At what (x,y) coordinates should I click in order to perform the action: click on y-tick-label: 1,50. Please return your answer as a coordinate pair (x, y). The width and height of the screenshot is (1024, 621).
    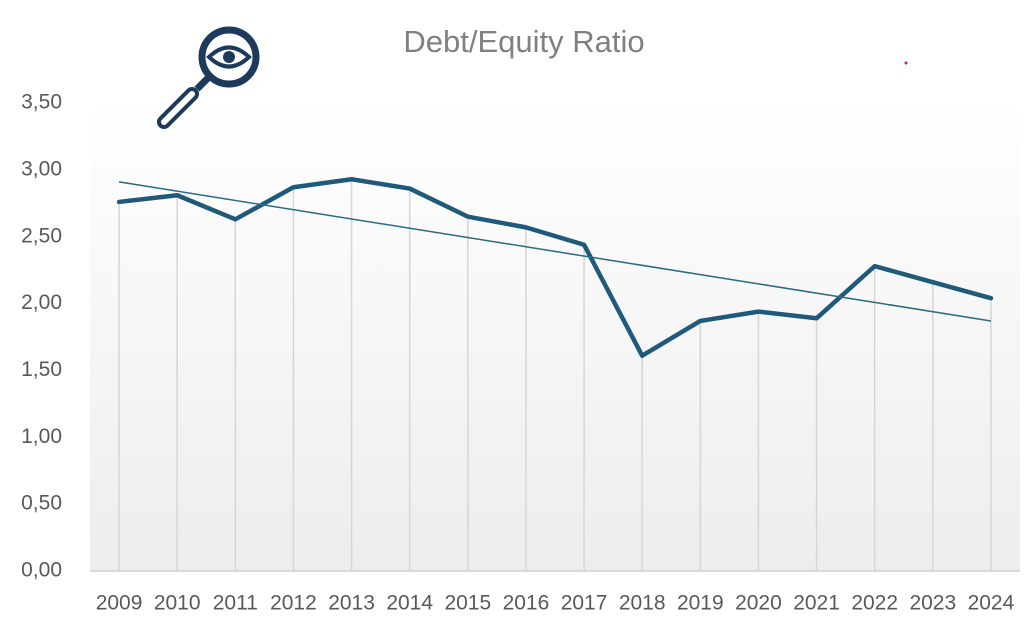
    Looking at the image, I should click on (41, 369).